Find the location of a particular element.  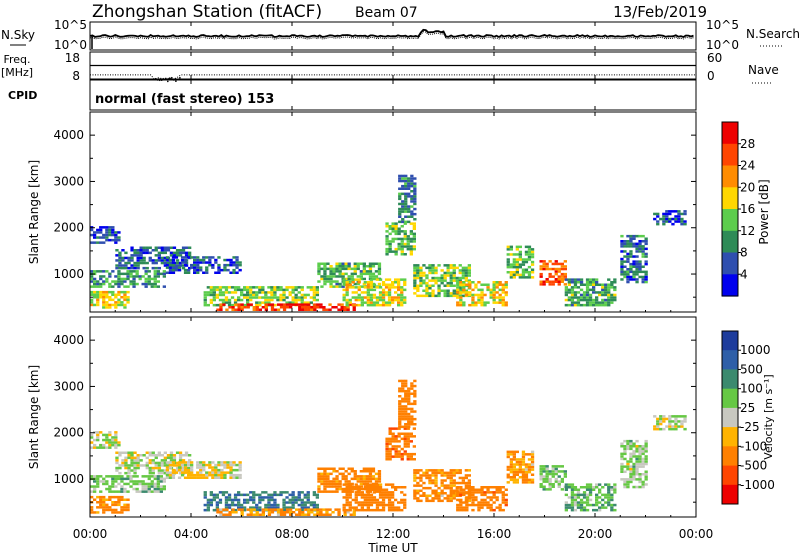

power-colorbar-tick-label: 20 is located at coordinates (747, 187).